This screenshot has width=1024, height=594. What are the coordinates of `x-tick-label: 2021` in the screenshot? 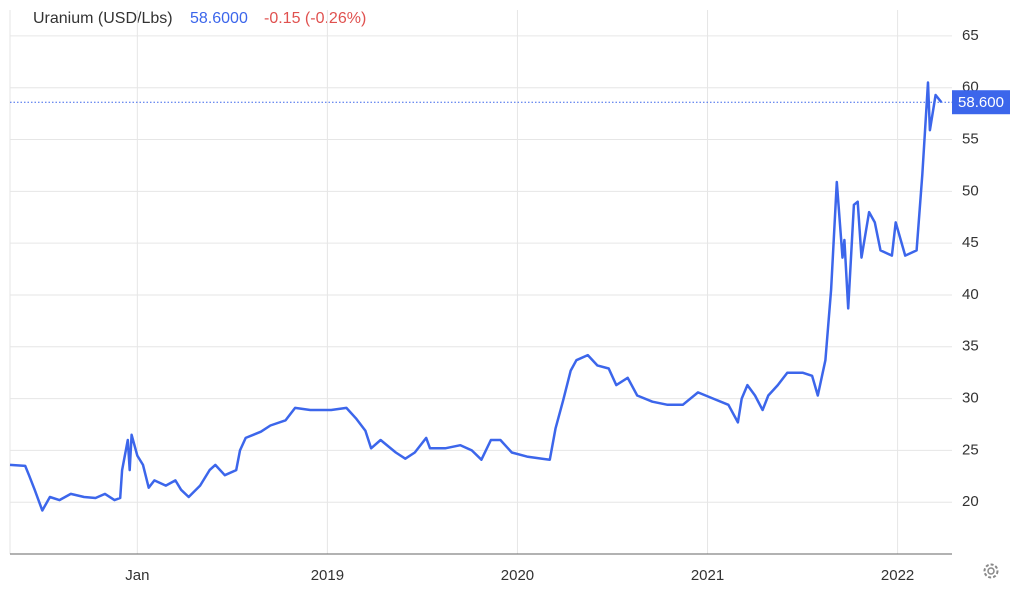 It's located at (707, 575).